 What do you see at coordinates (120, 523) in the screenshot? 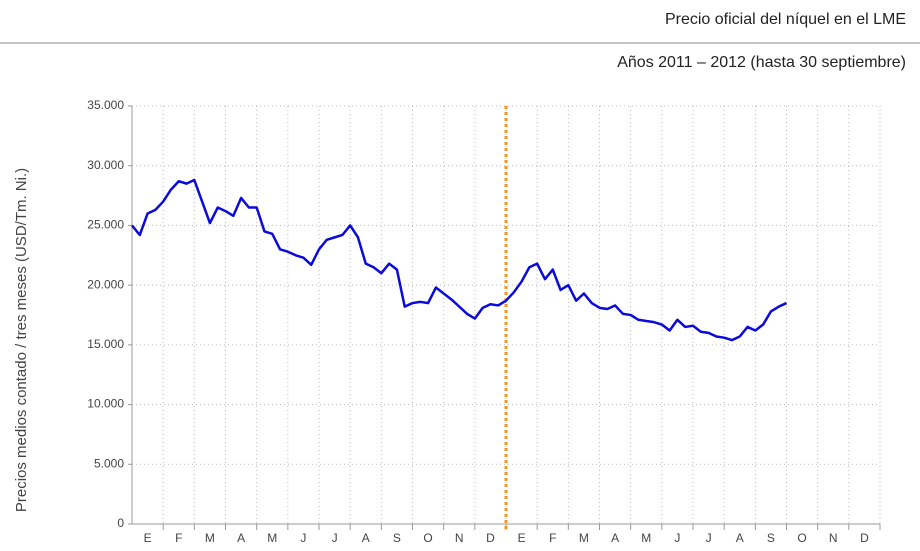
I see `y-tick-label: 0` at bounding box center [120, 523].